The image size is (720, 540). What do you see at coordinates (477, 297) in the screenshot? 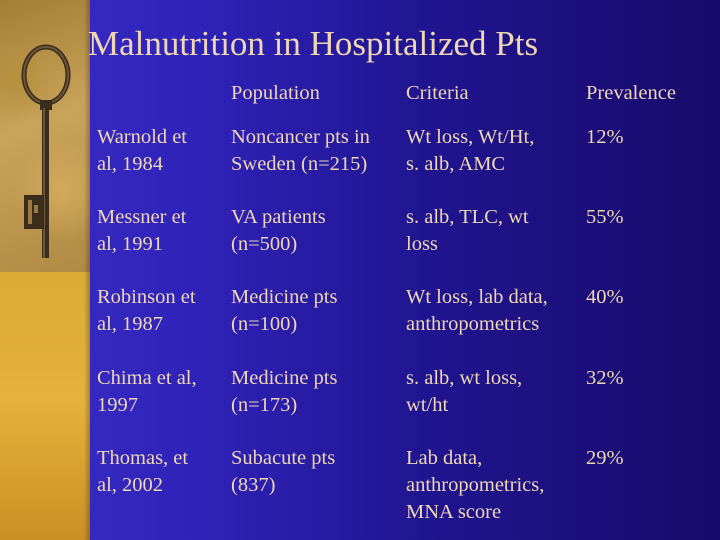
I see `criteria-cell: Wt loss, lab data,` at bounding box center [477, 297].